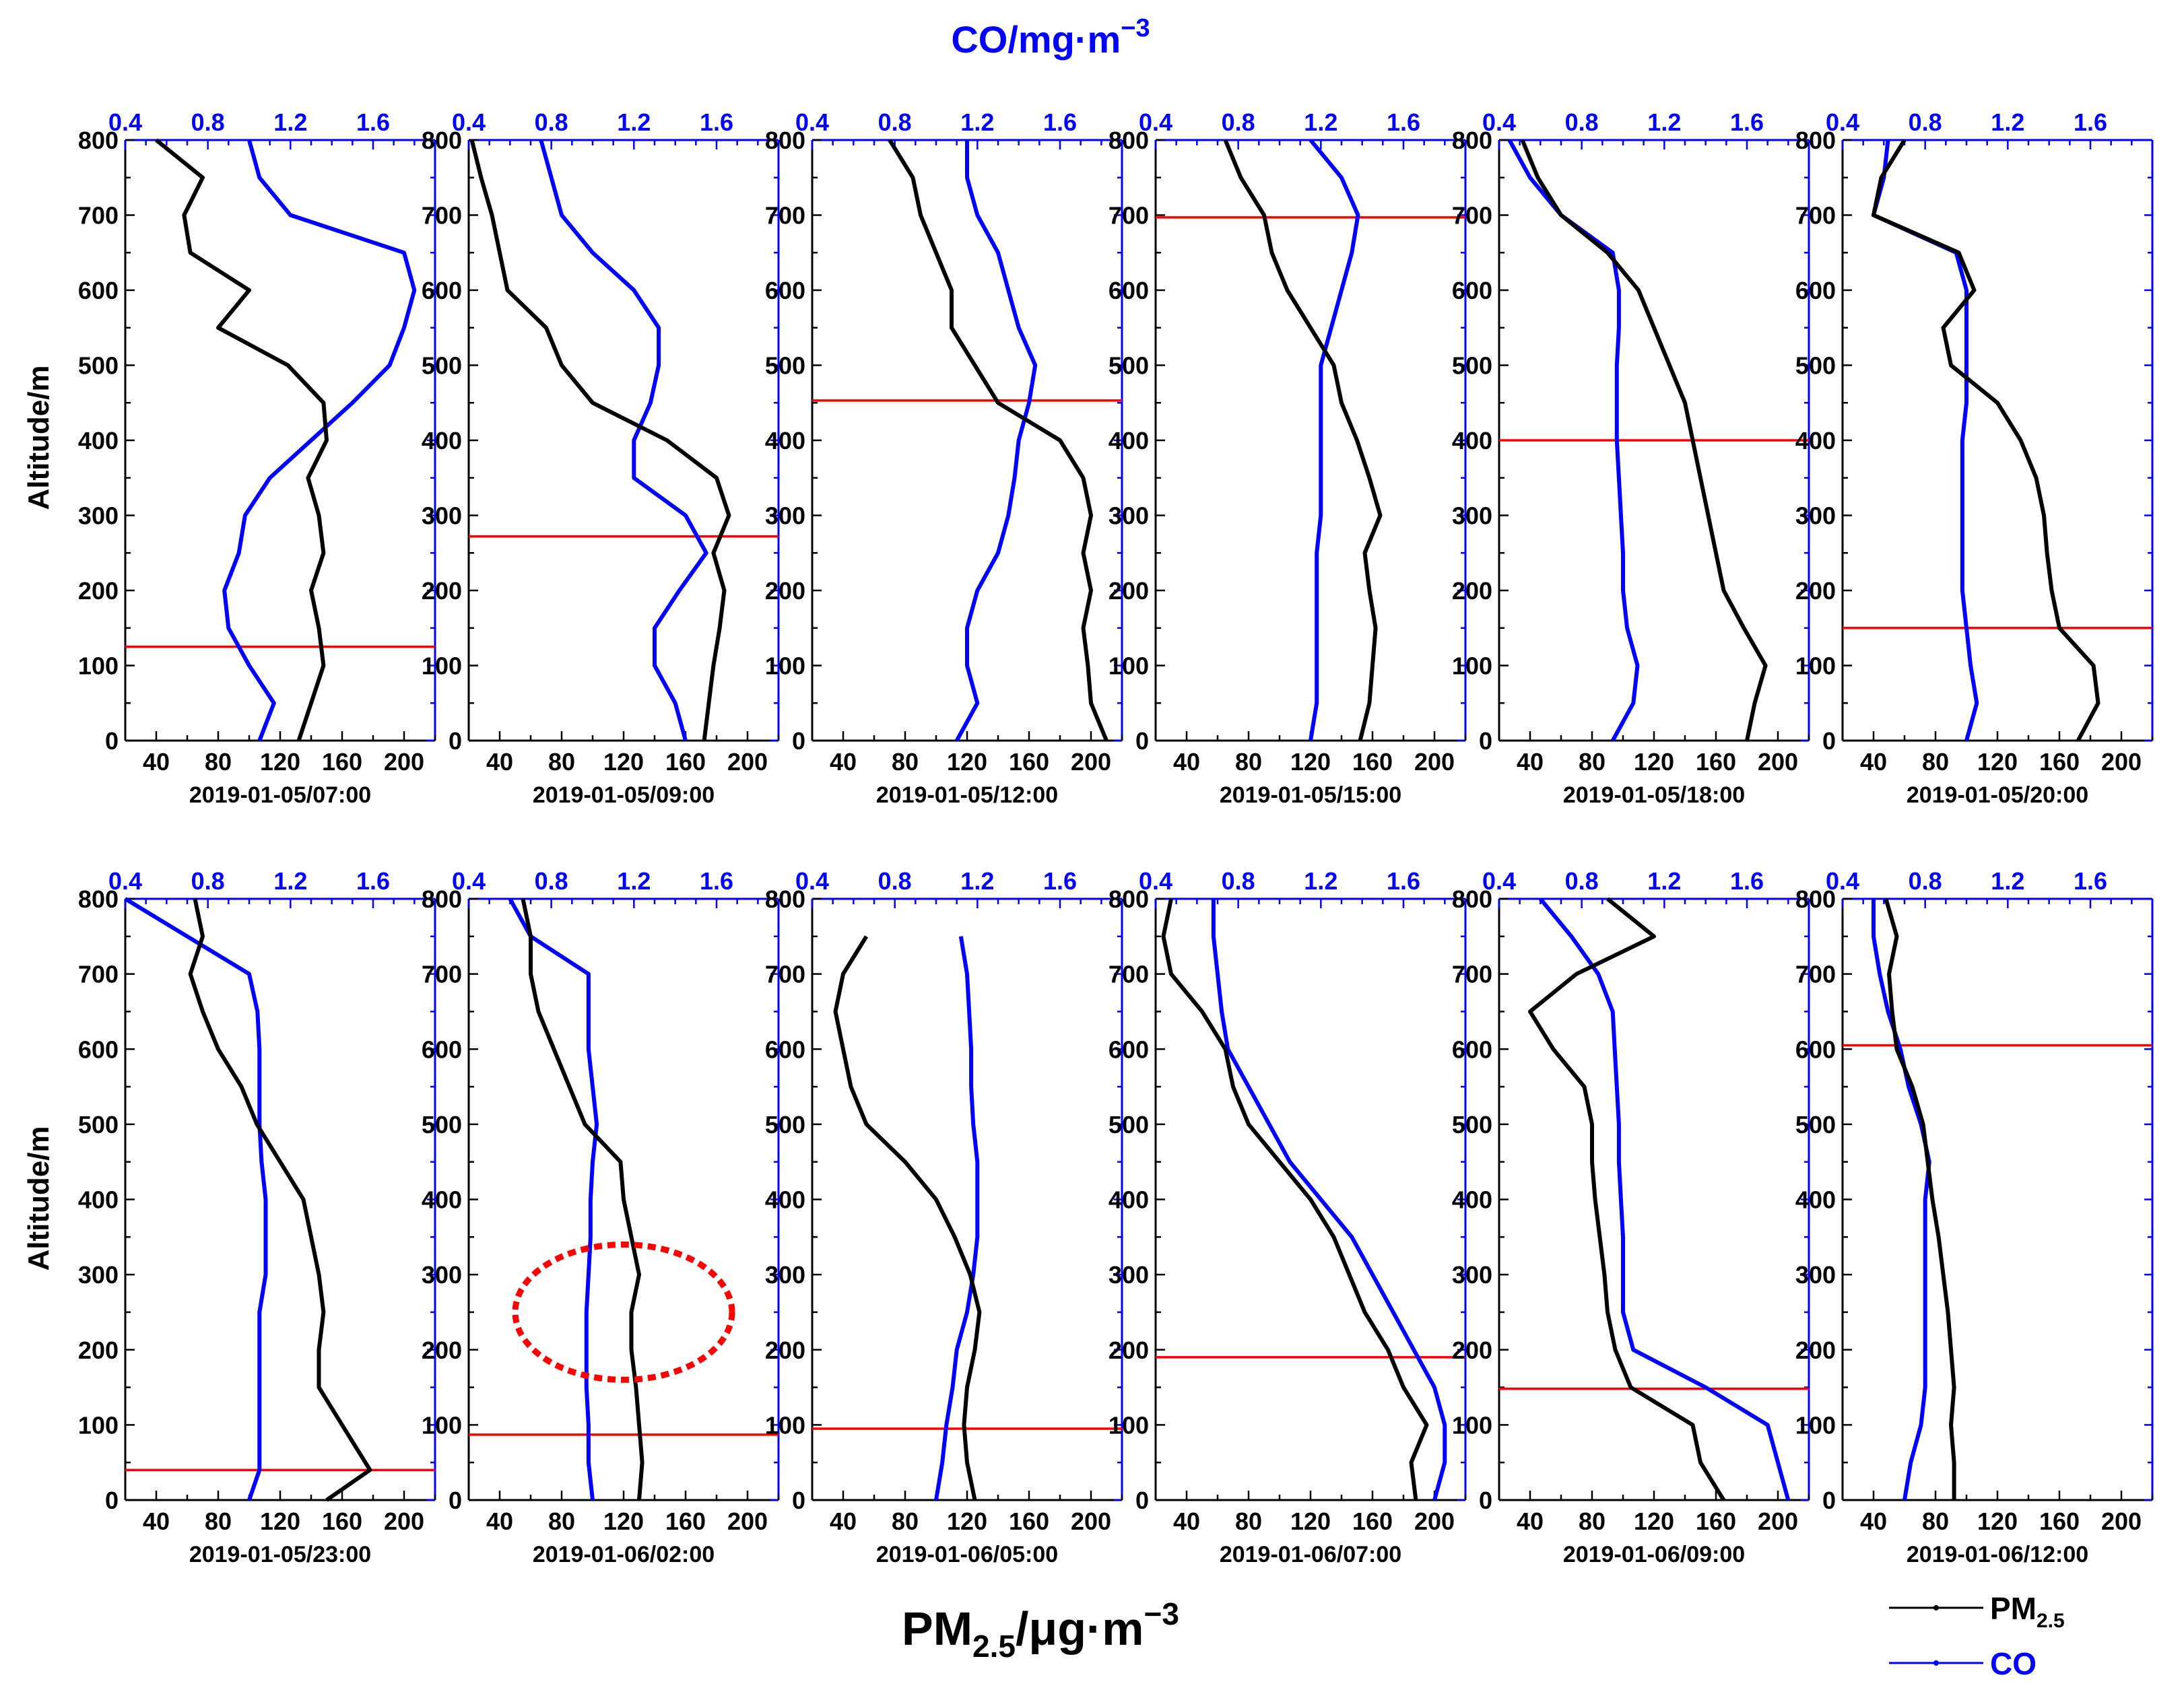  Describe the element at coordinates (967, 795) in the screenshot. I see `panel-time-label: 2019-01-05/12:00` at that location.